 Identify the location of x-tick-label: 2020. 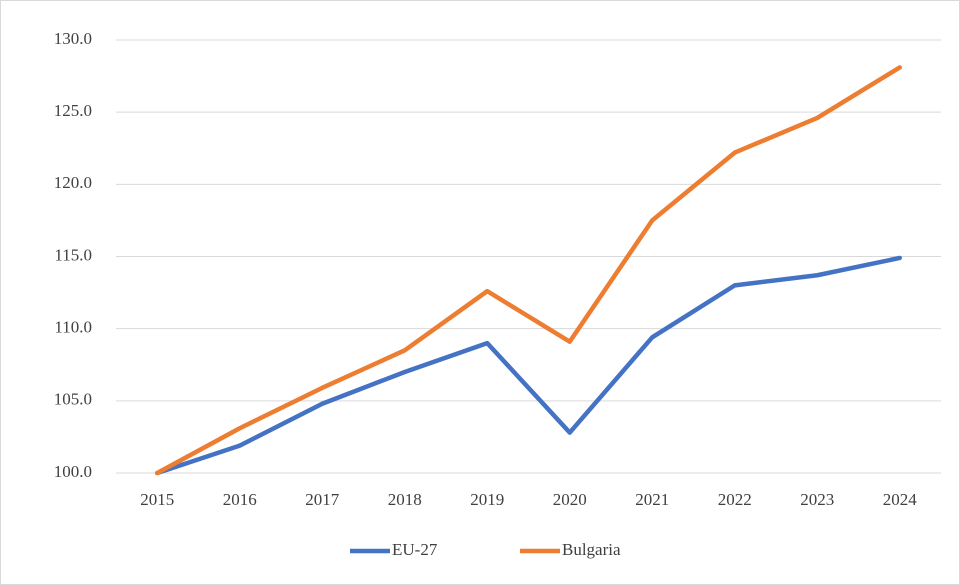
(570, 499).